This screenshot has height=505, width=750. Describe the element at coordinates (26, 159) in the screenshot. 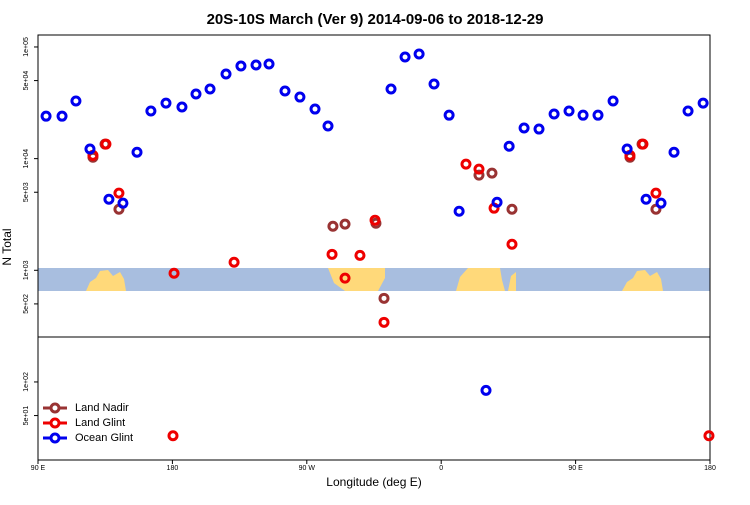

I see `y-tick-label: 1e+04` at that location.